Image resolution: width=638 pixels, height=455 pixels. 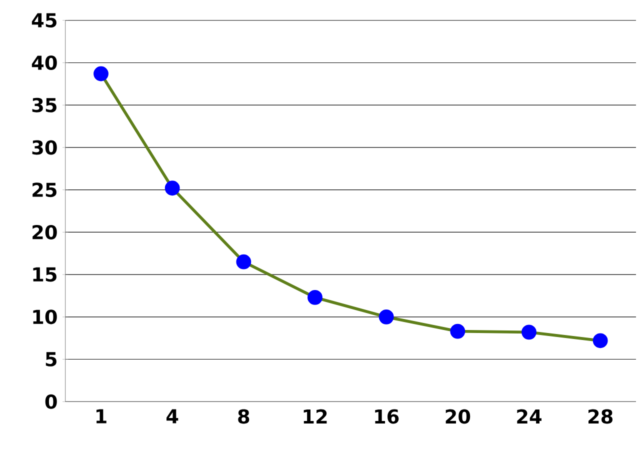 What do you see at coordinates (44, 62) in the screenshot?
I see `y-tick-label: 40` at bounding box center [44, 62].